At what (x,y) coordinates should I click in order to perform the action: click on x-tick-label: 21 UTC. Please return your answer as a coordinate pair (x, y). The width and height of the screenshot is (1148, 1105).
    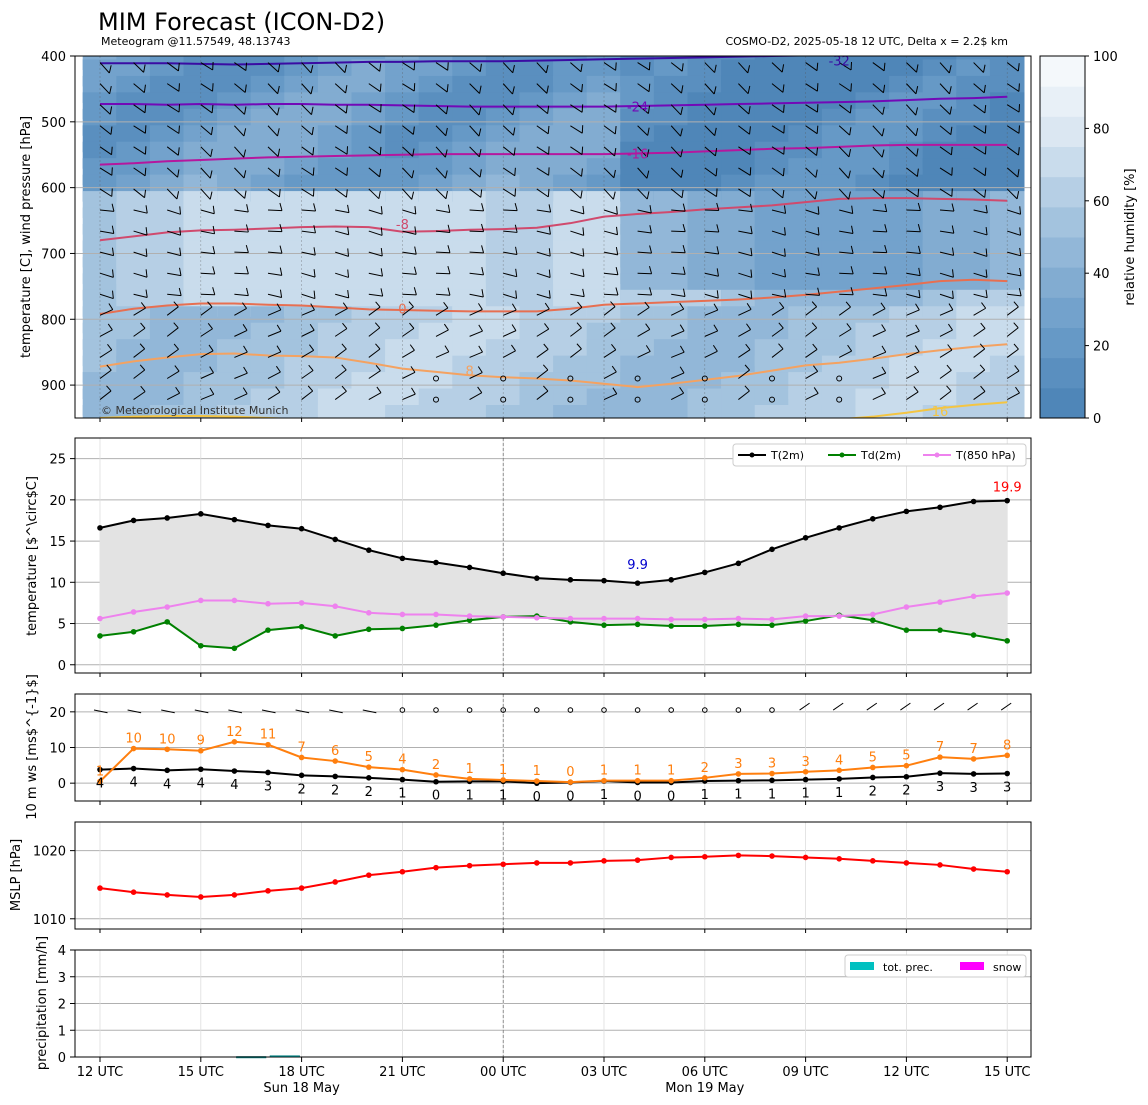
    Looking at the image, I should click on (402, 1072).